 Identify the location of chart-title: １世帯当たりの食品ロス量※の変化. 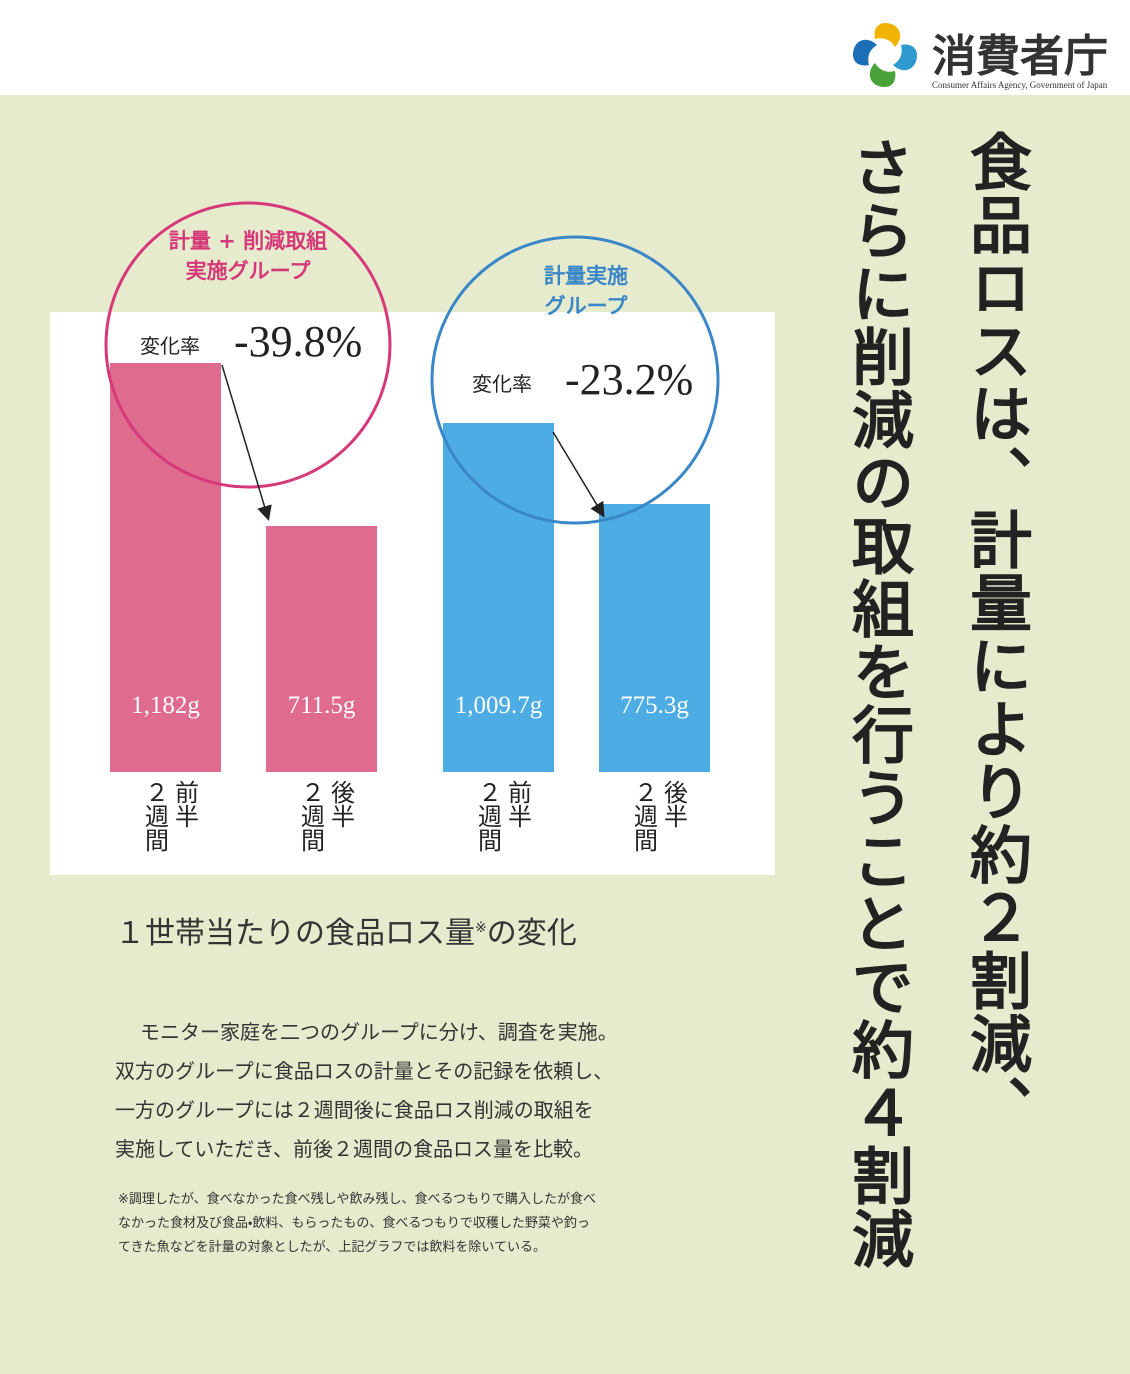
(346, 930).